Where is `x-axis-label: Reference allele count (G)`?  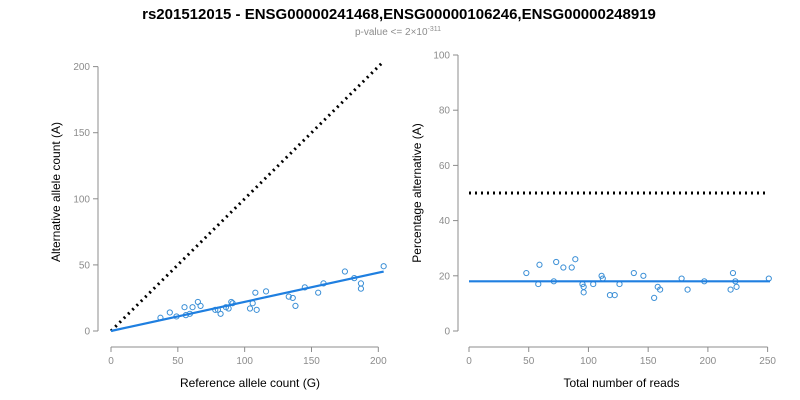 x-axis-label: Reference allele count (G) is located at coordinates (250, 383).